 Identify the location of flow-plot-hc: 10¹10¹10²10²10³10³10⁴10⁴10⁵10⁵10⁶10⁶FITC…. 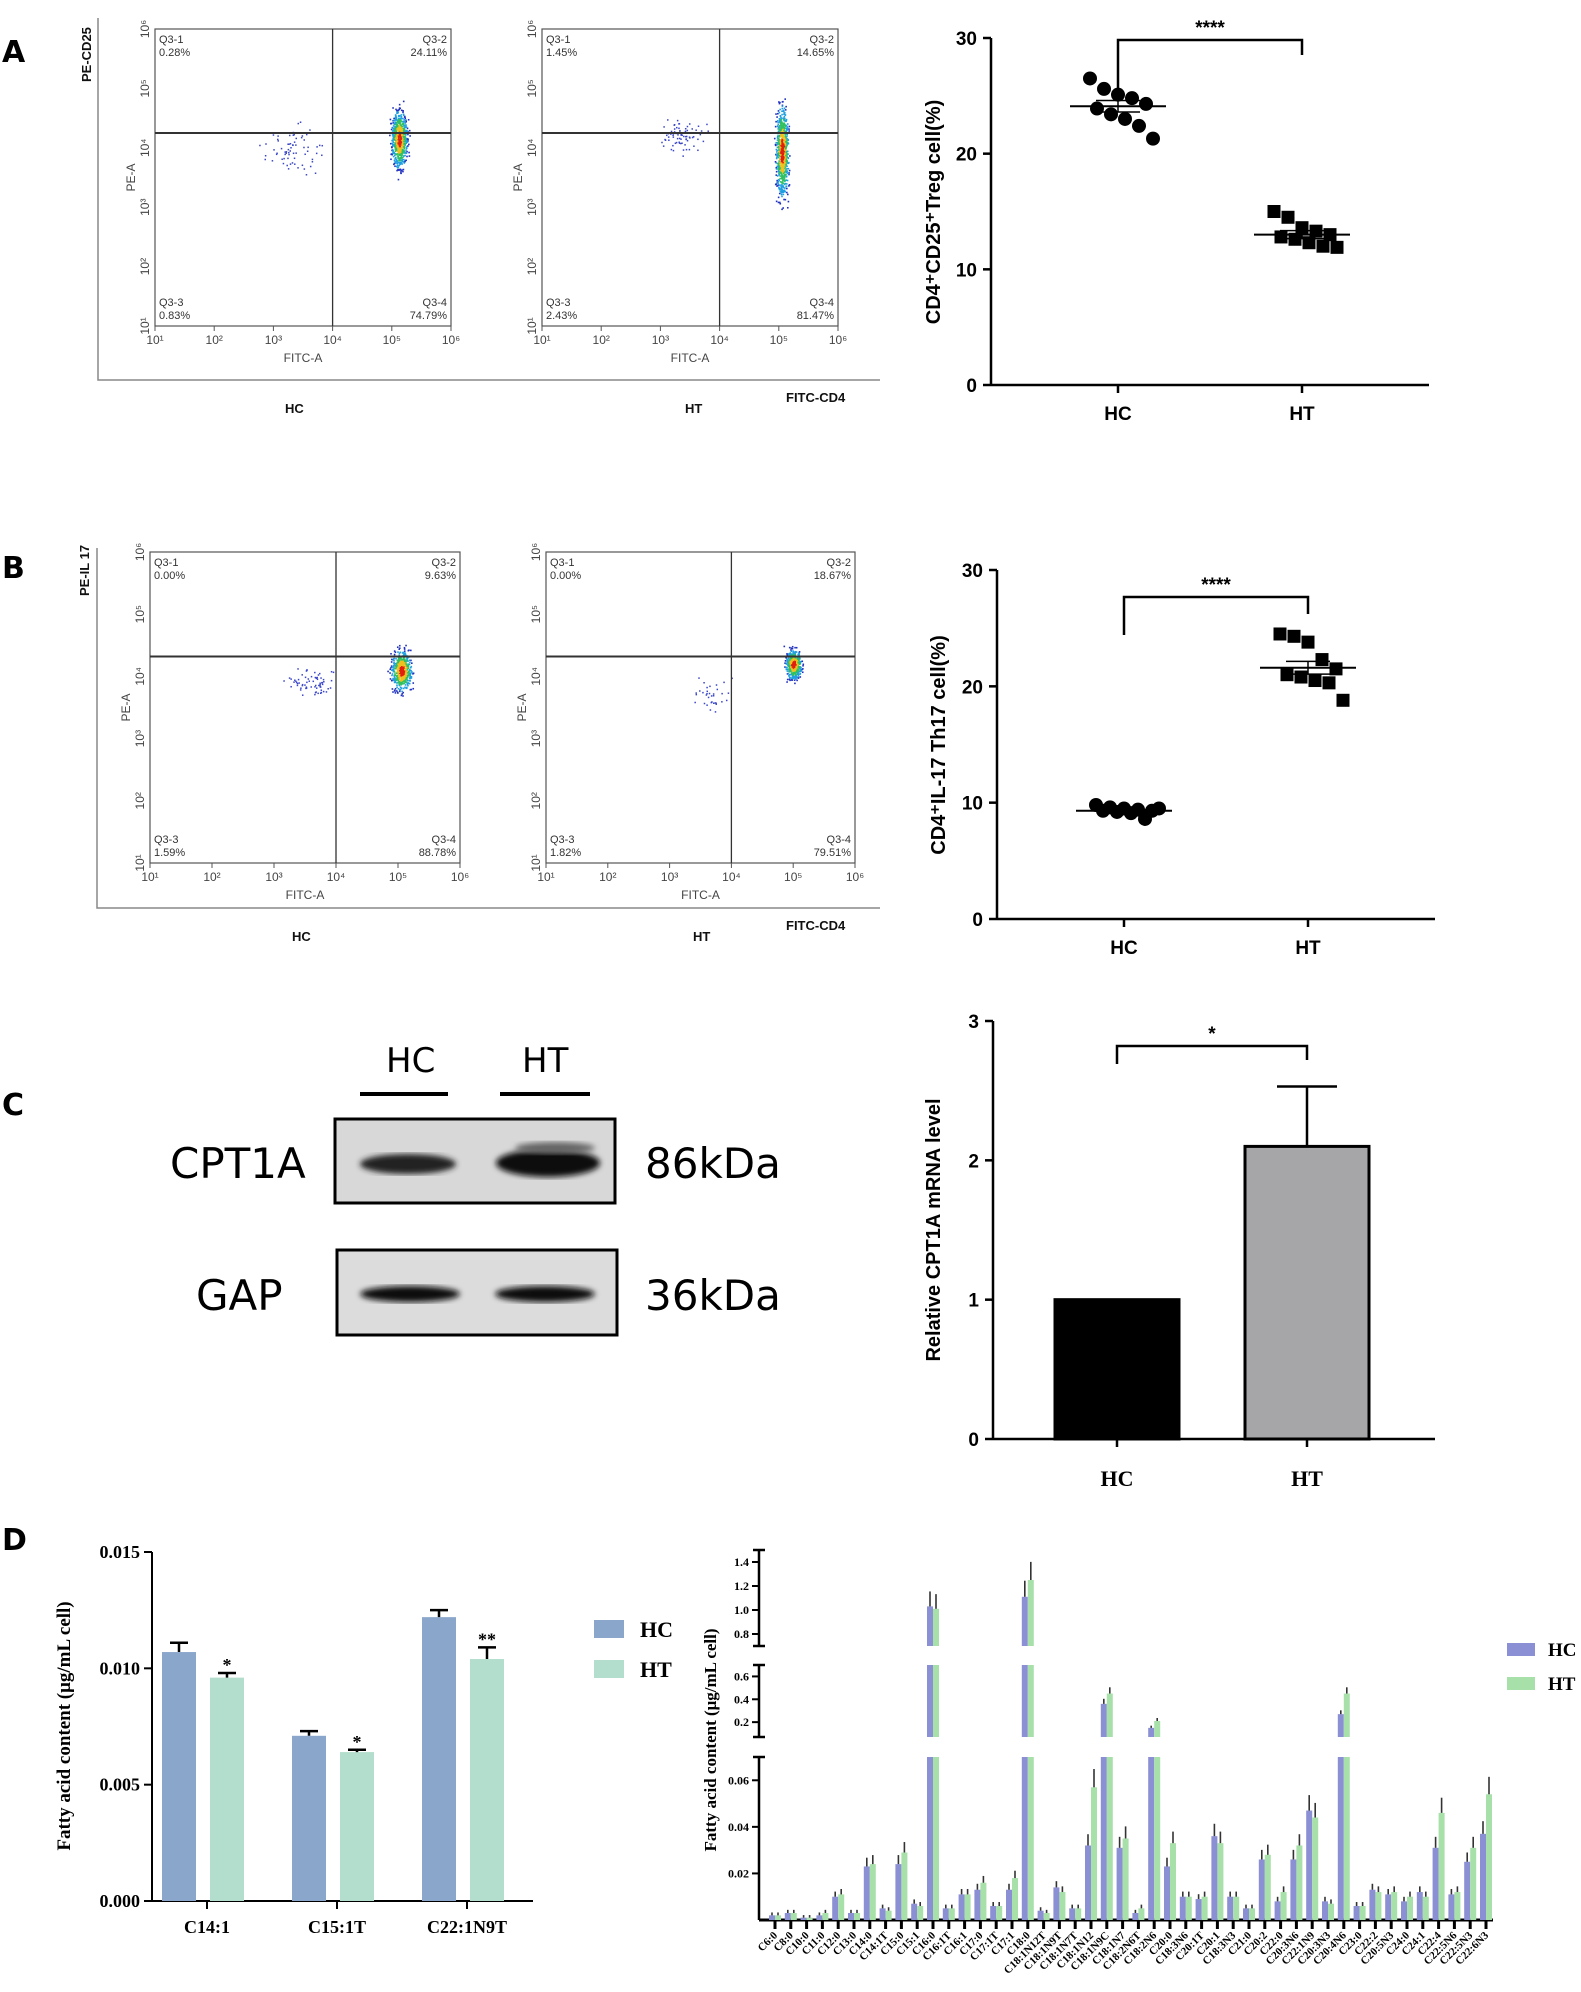
(292, 192).